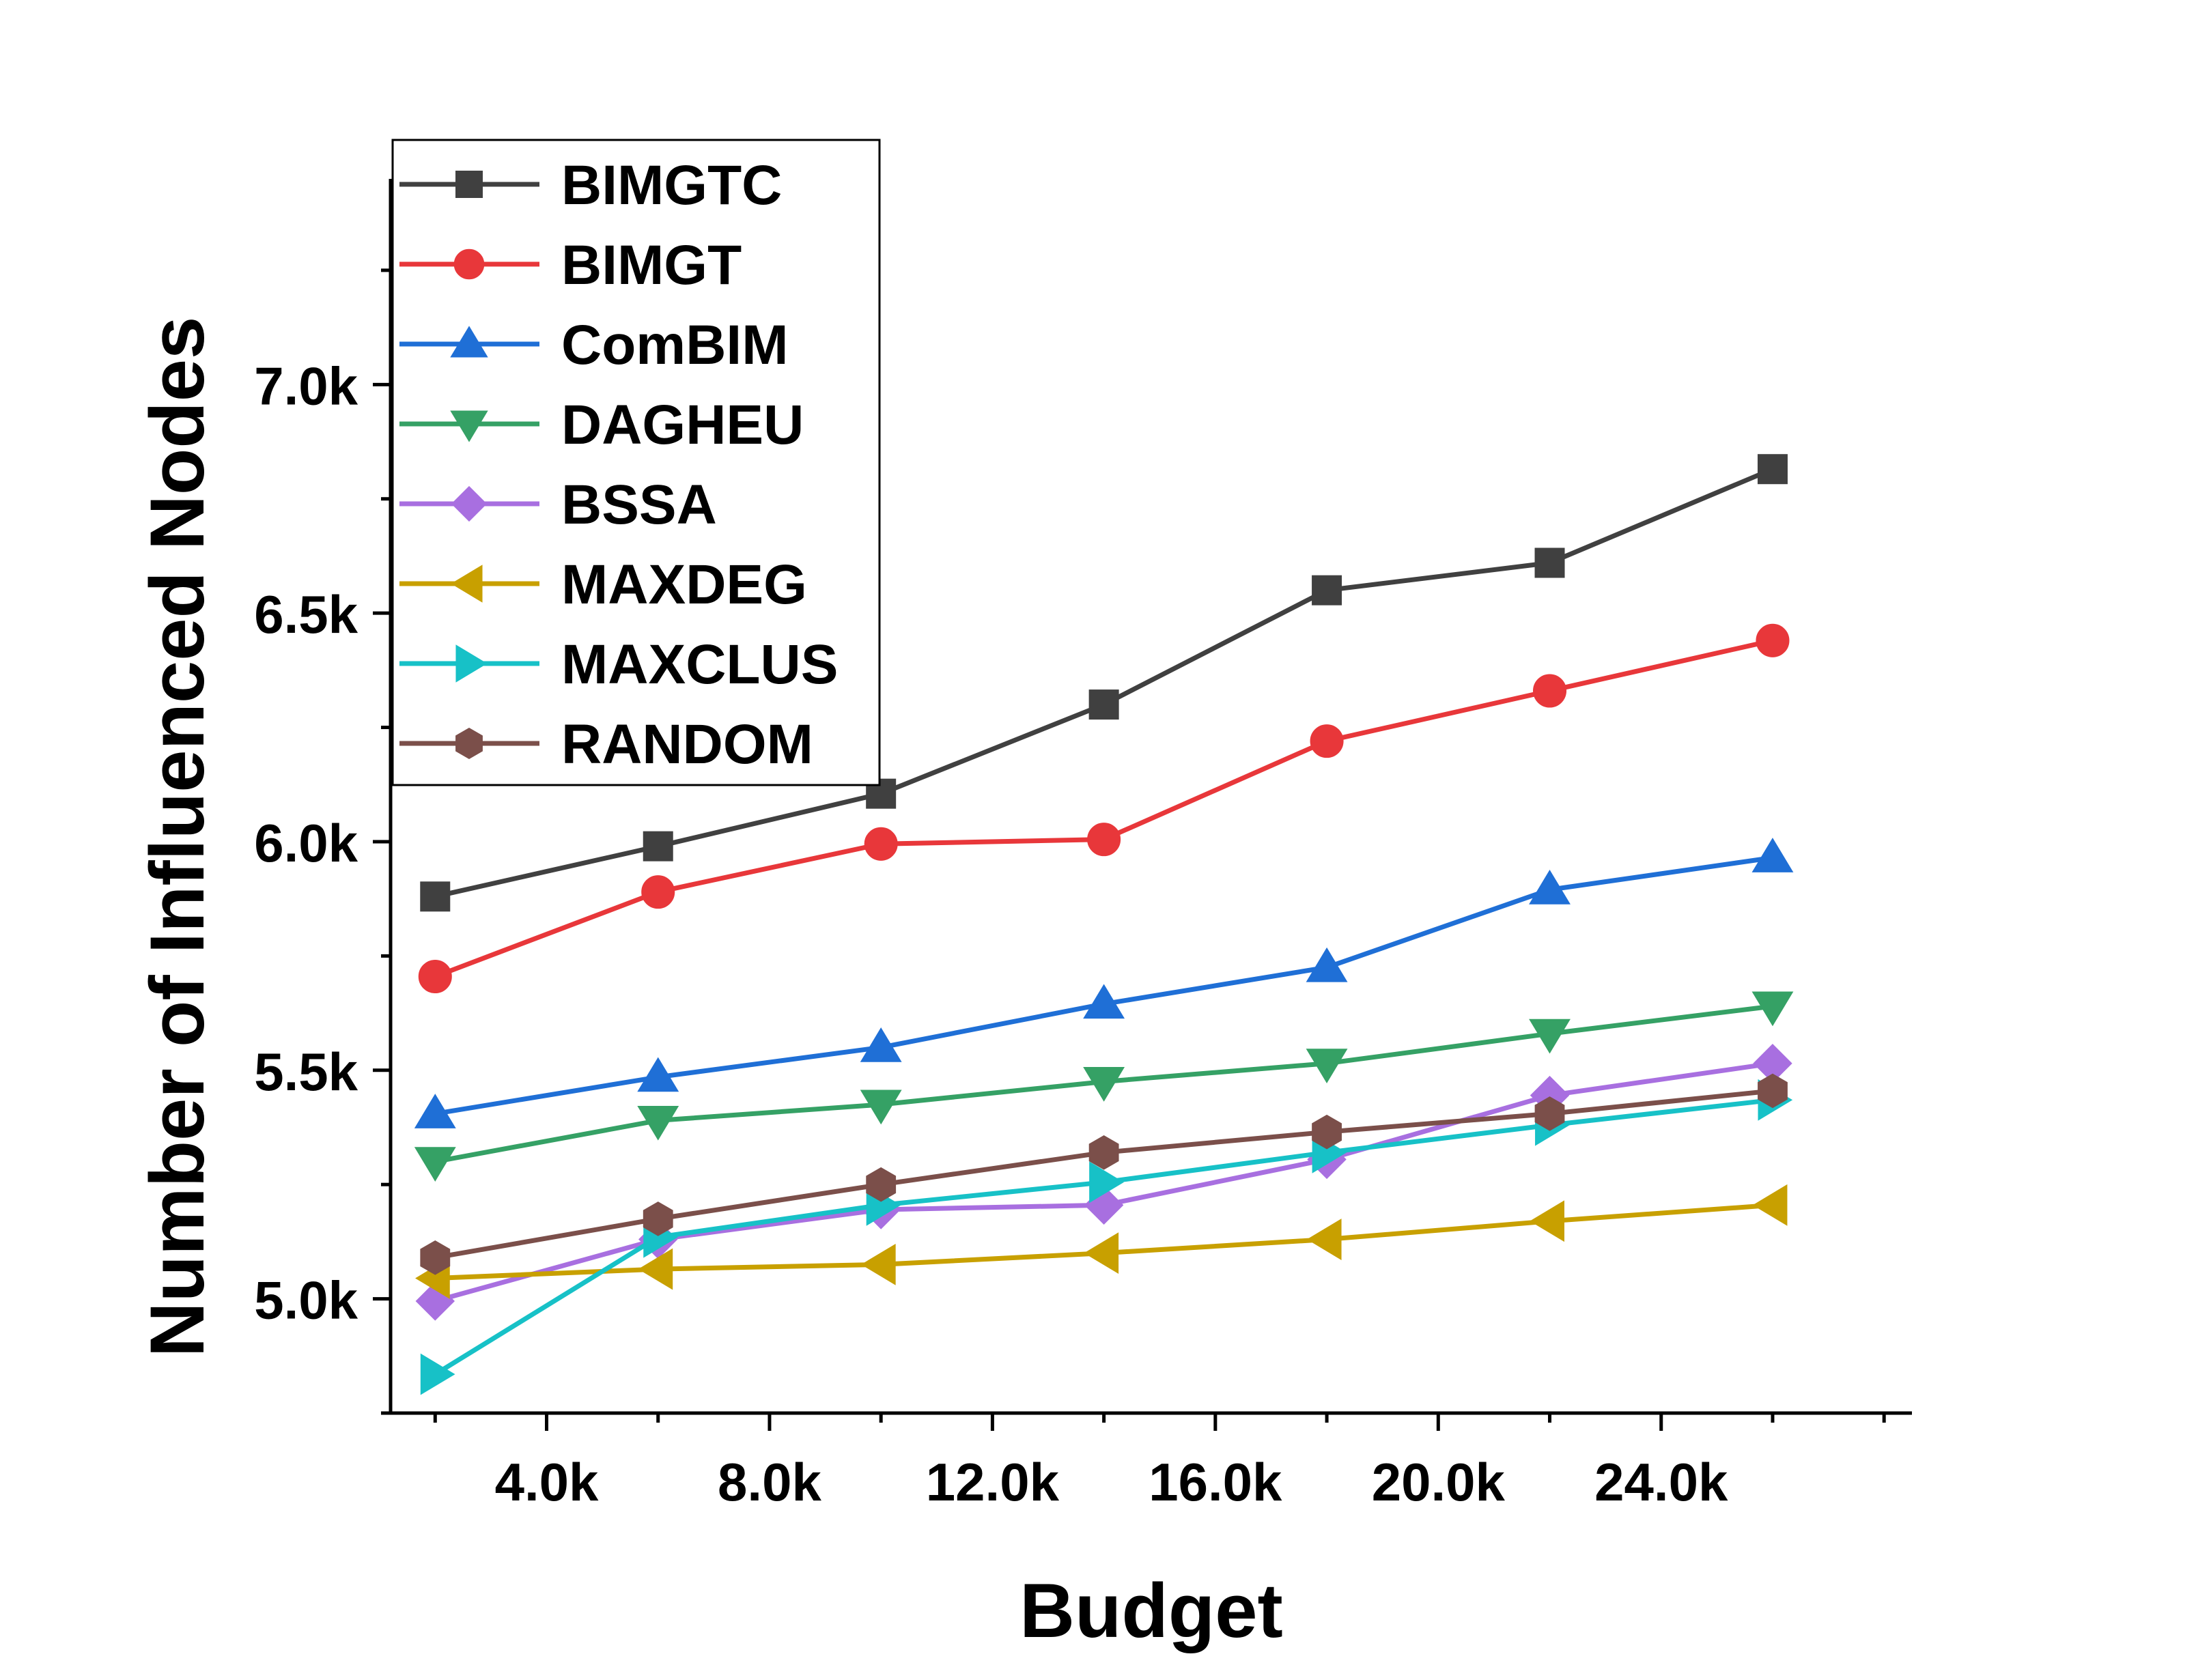  I want to click on series-random, so click(1104, 1174).